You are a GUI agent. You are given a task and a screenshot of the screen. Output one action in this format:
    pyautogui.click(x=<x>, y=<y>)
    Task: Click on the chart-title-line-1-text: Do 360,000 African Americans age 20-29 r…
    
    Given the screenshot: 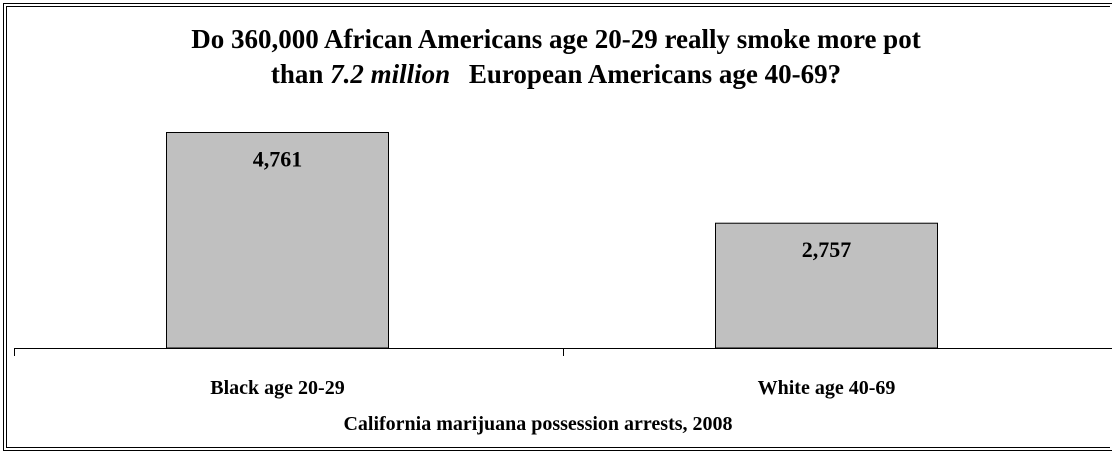 What is the action you would take?
    pyautogui.click(x=556, y=39)
    